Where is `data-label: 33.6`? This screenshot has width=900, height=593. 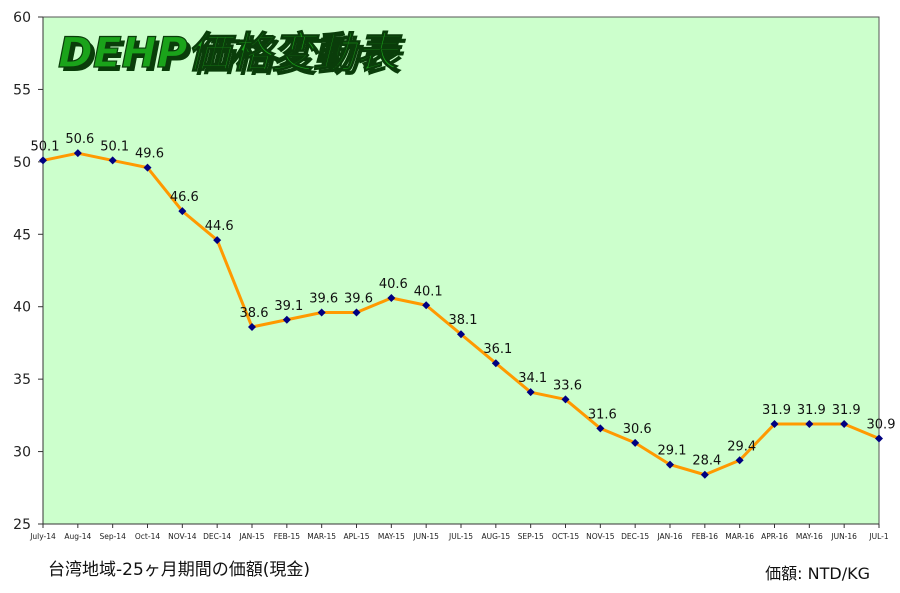
data-label: 33.6 is located at coordinates (567, 385).